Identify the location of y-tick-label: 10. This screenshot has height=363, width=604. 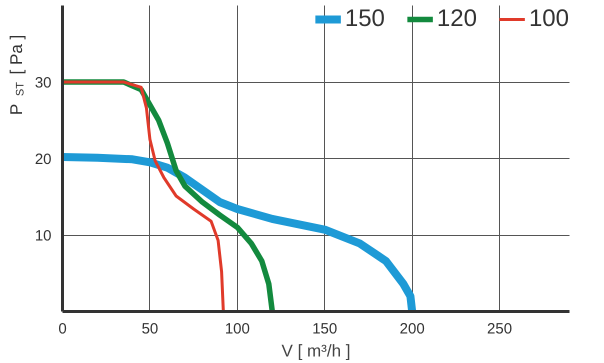
(43, 236).